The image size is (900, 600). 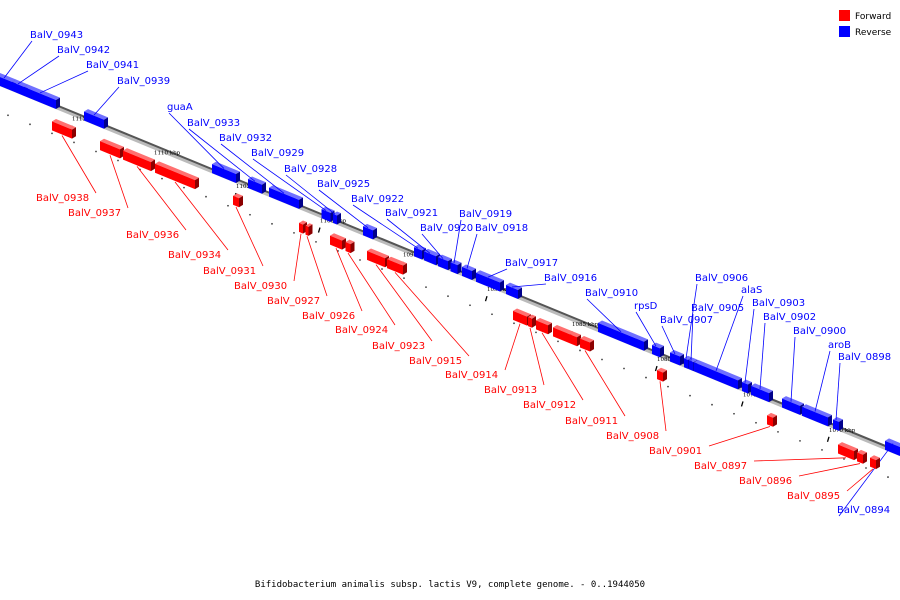 What do you see at coordinates (167, 153) in the screenshot?
I see `scale-tick-label: 1110 kbp` at bounding box center [167, 153].